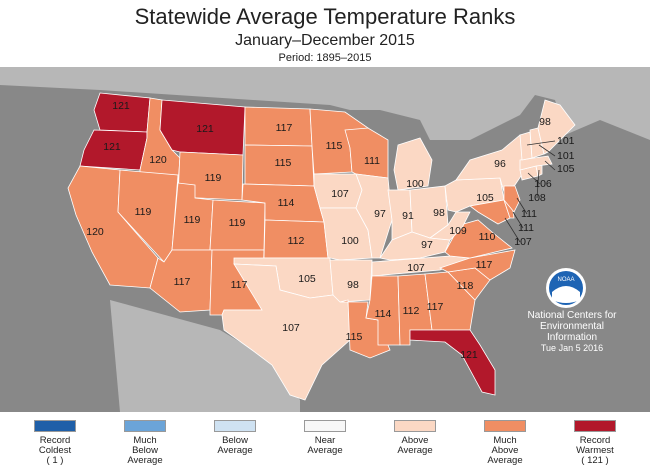 This screenshot has height=475, width=650. Describe the element at coordinates (284, 128) in the screenshot. I see `rank-label-nd: 117` at that location.